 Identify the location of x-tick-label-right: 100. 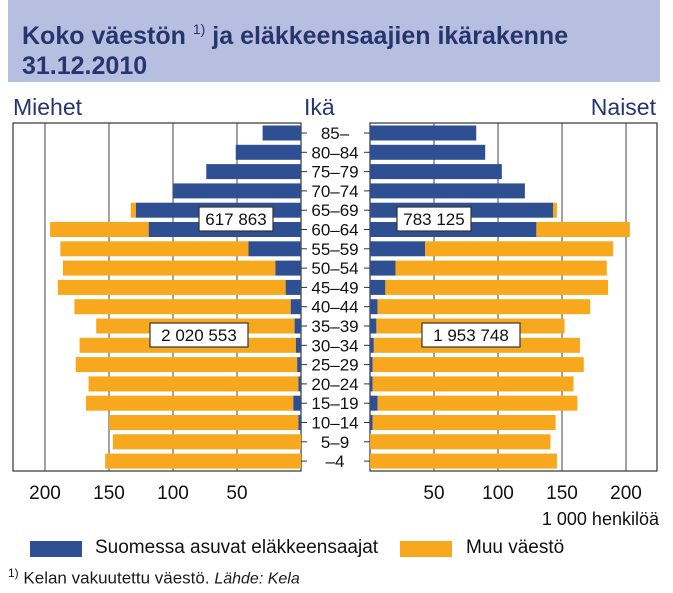
(498, 493).